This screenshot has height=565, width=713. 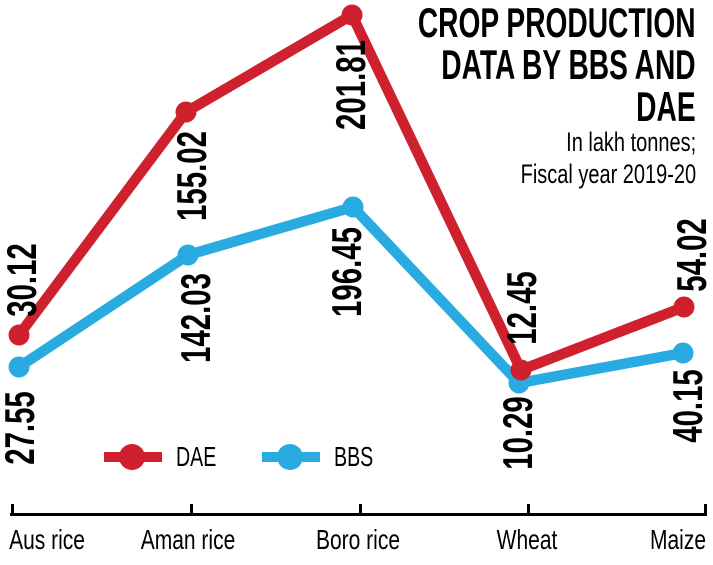 I want to click on dae-marker-maize, so click(x=684, y=307).